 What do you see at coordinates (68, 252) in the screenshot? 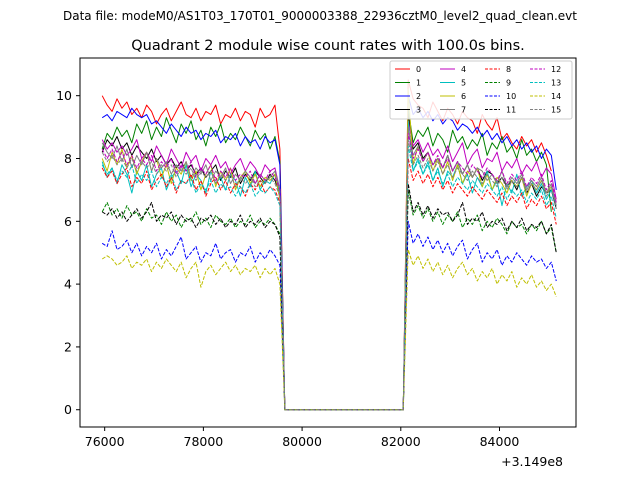
I see `y-axis: 0 2 4 6 8 10` at bounding box center [68, 252].